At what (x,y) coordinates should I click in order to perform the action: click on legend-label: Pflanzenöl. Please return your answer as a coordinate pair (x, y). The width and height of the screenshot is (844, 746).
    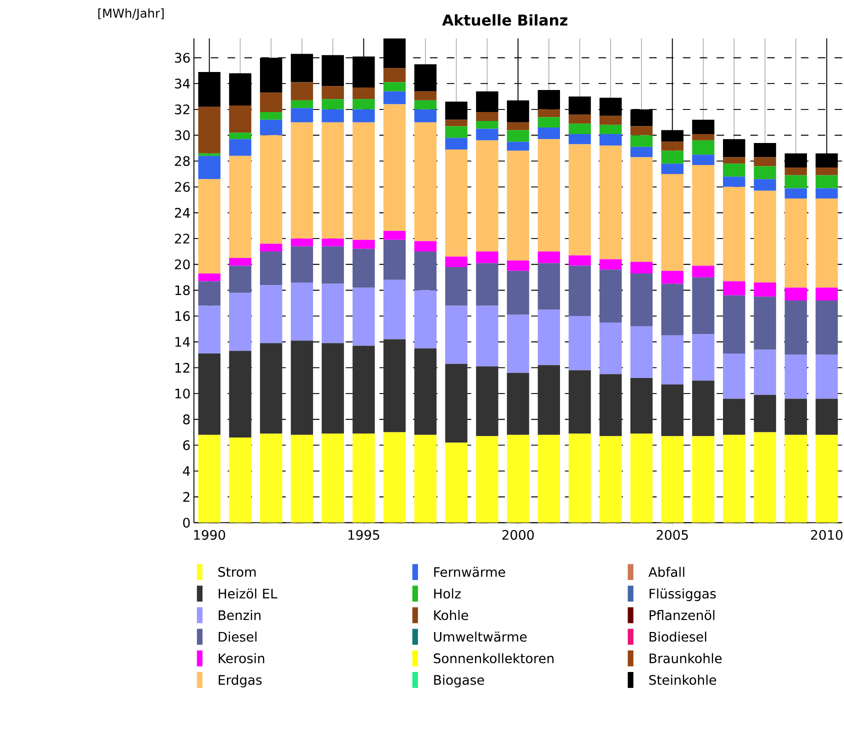
    Looking at the image, I should click on (682, 615).